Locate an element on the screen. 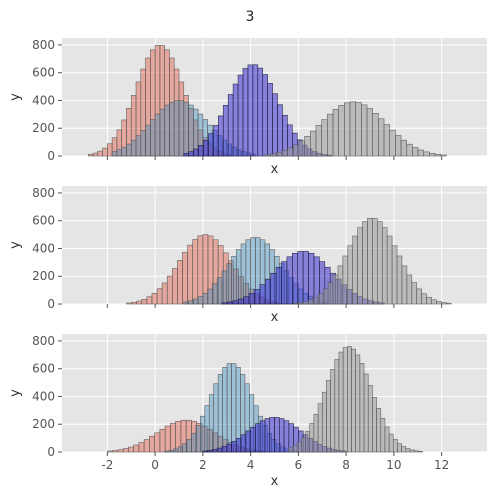 This screenshot has height=500, width=500. x-tick-label: 0 is located at coordinates (155, 465).